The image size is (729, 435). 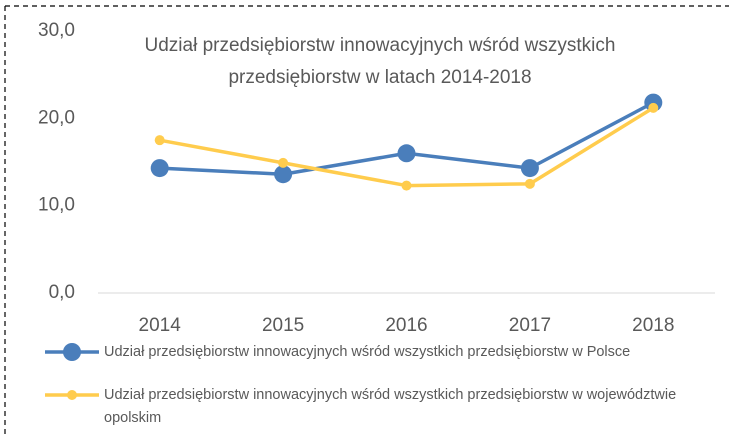 I want to click on y-tick-label: 30,0, so click(x=56, y=30).